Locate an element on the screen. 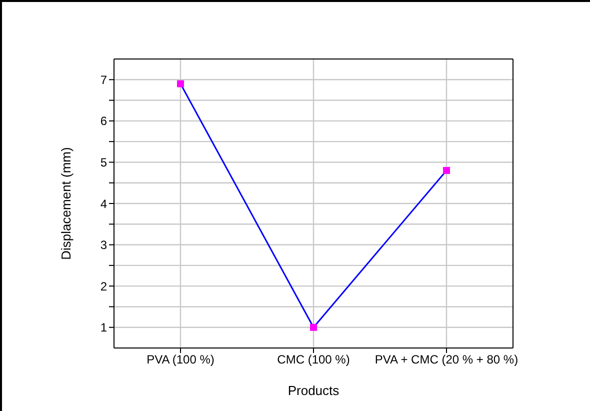 This screenshot has height=411, width=590. y-tick-label: 6 is located at coordinates (104, 121).